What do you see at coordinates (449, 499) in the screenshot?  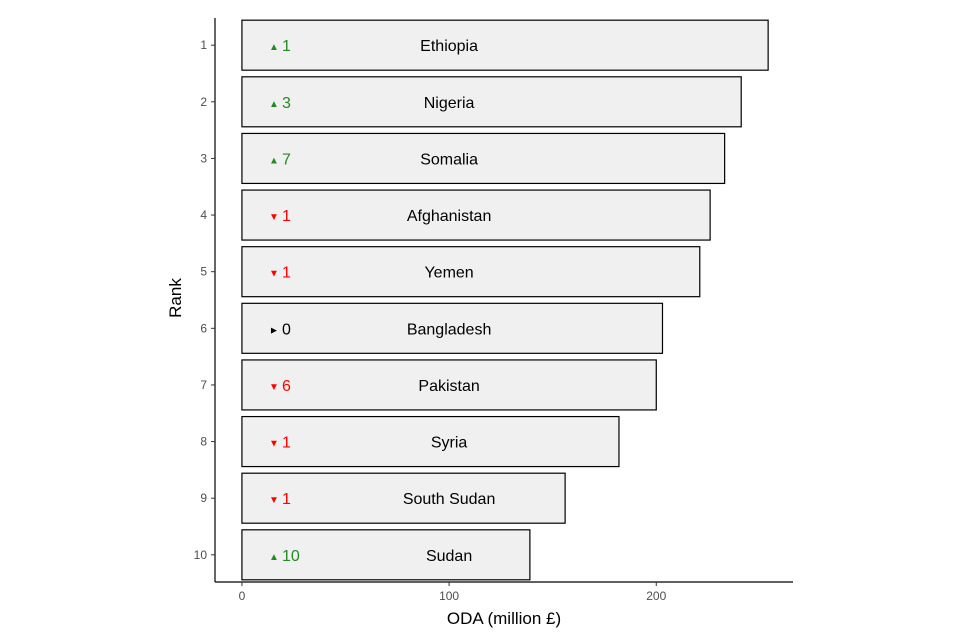 I see `bar-label: South Sudan` at bounding box center [449, 499].